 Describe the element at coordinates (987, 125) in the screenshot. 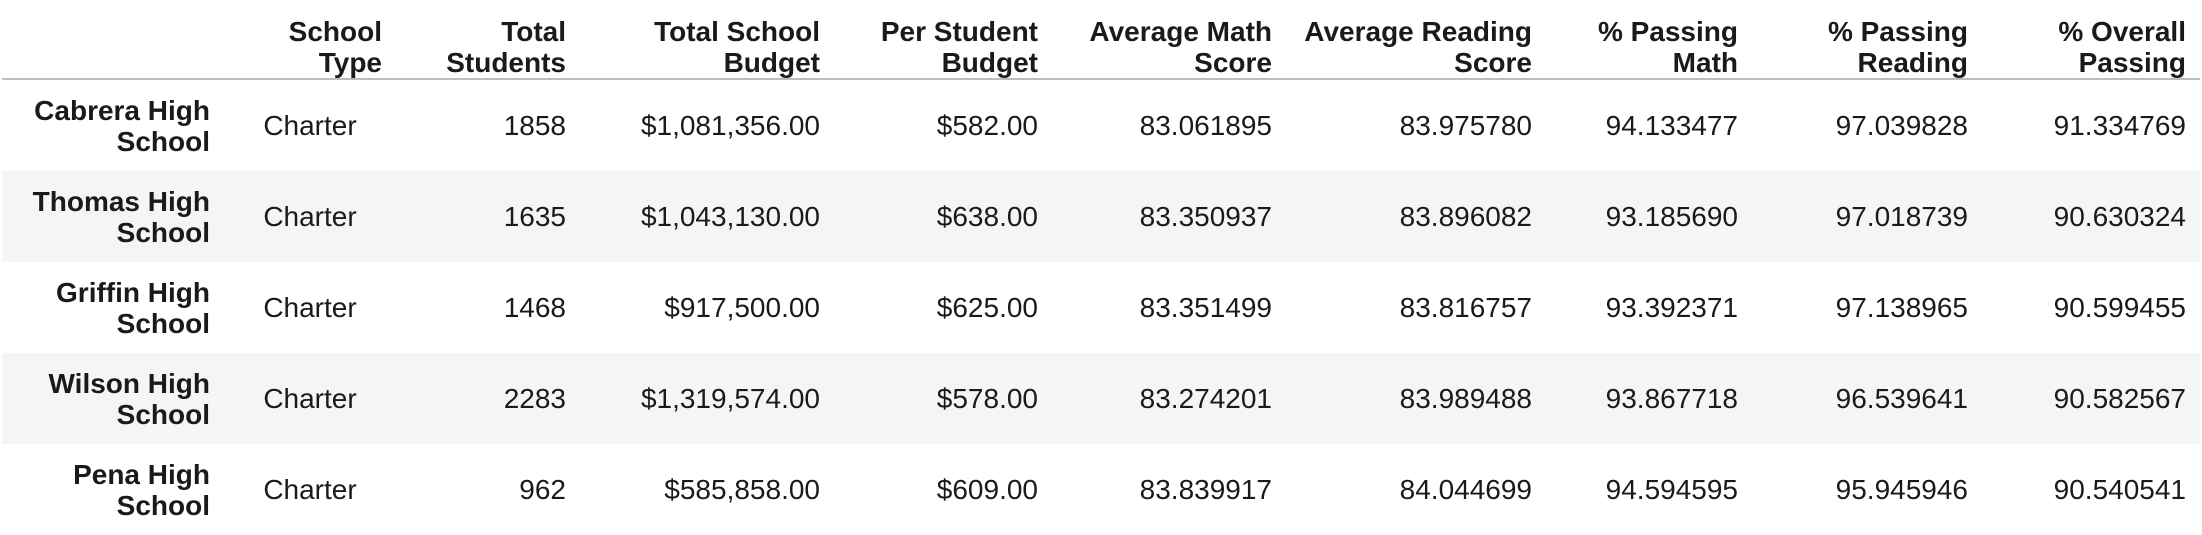

I see `cell-per-student-budget: $582.00` at that location.